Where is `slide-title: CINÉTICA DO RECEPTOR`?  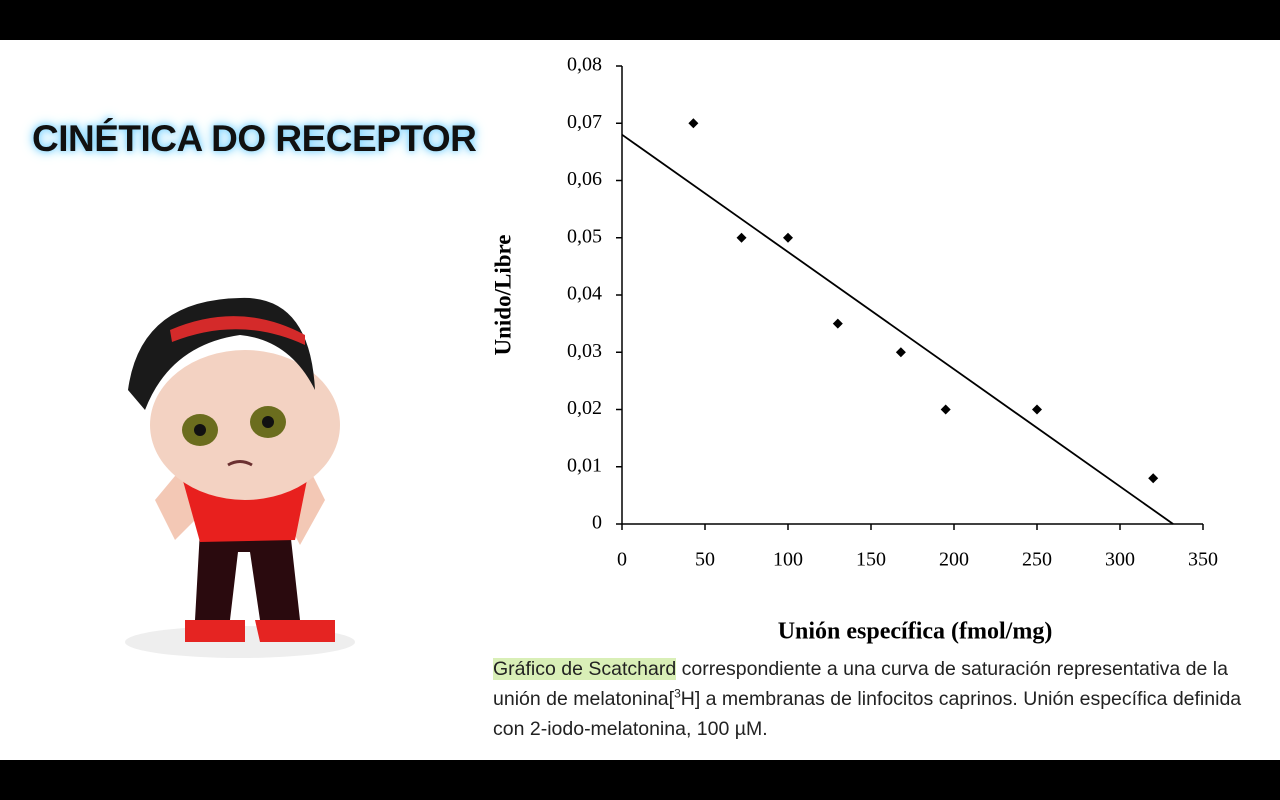
slide-title: CINÉTICA DO RECEPTOR is located at coordinates (254, 138).